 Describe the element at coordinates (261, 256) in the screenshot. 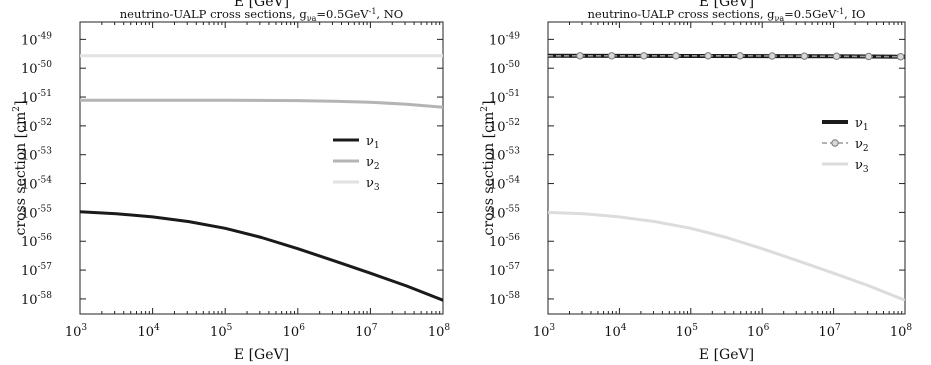

I see `series-line-ν1` at that location.